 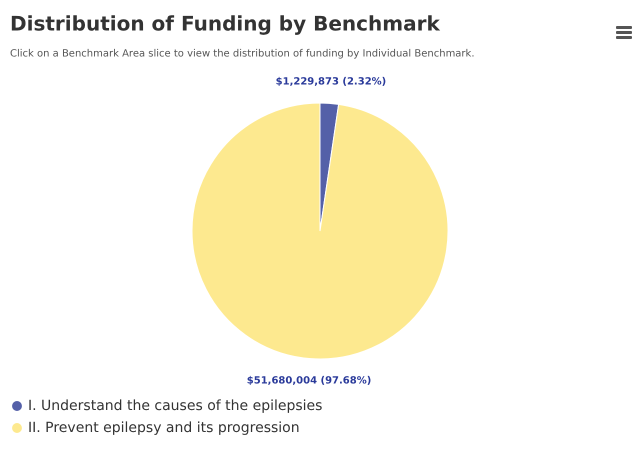 What do you see at coordinates (331, 82) in the screenshot?
I see `data-label: $1,229,873 (2.32%)` at bounding box center [331, 82].